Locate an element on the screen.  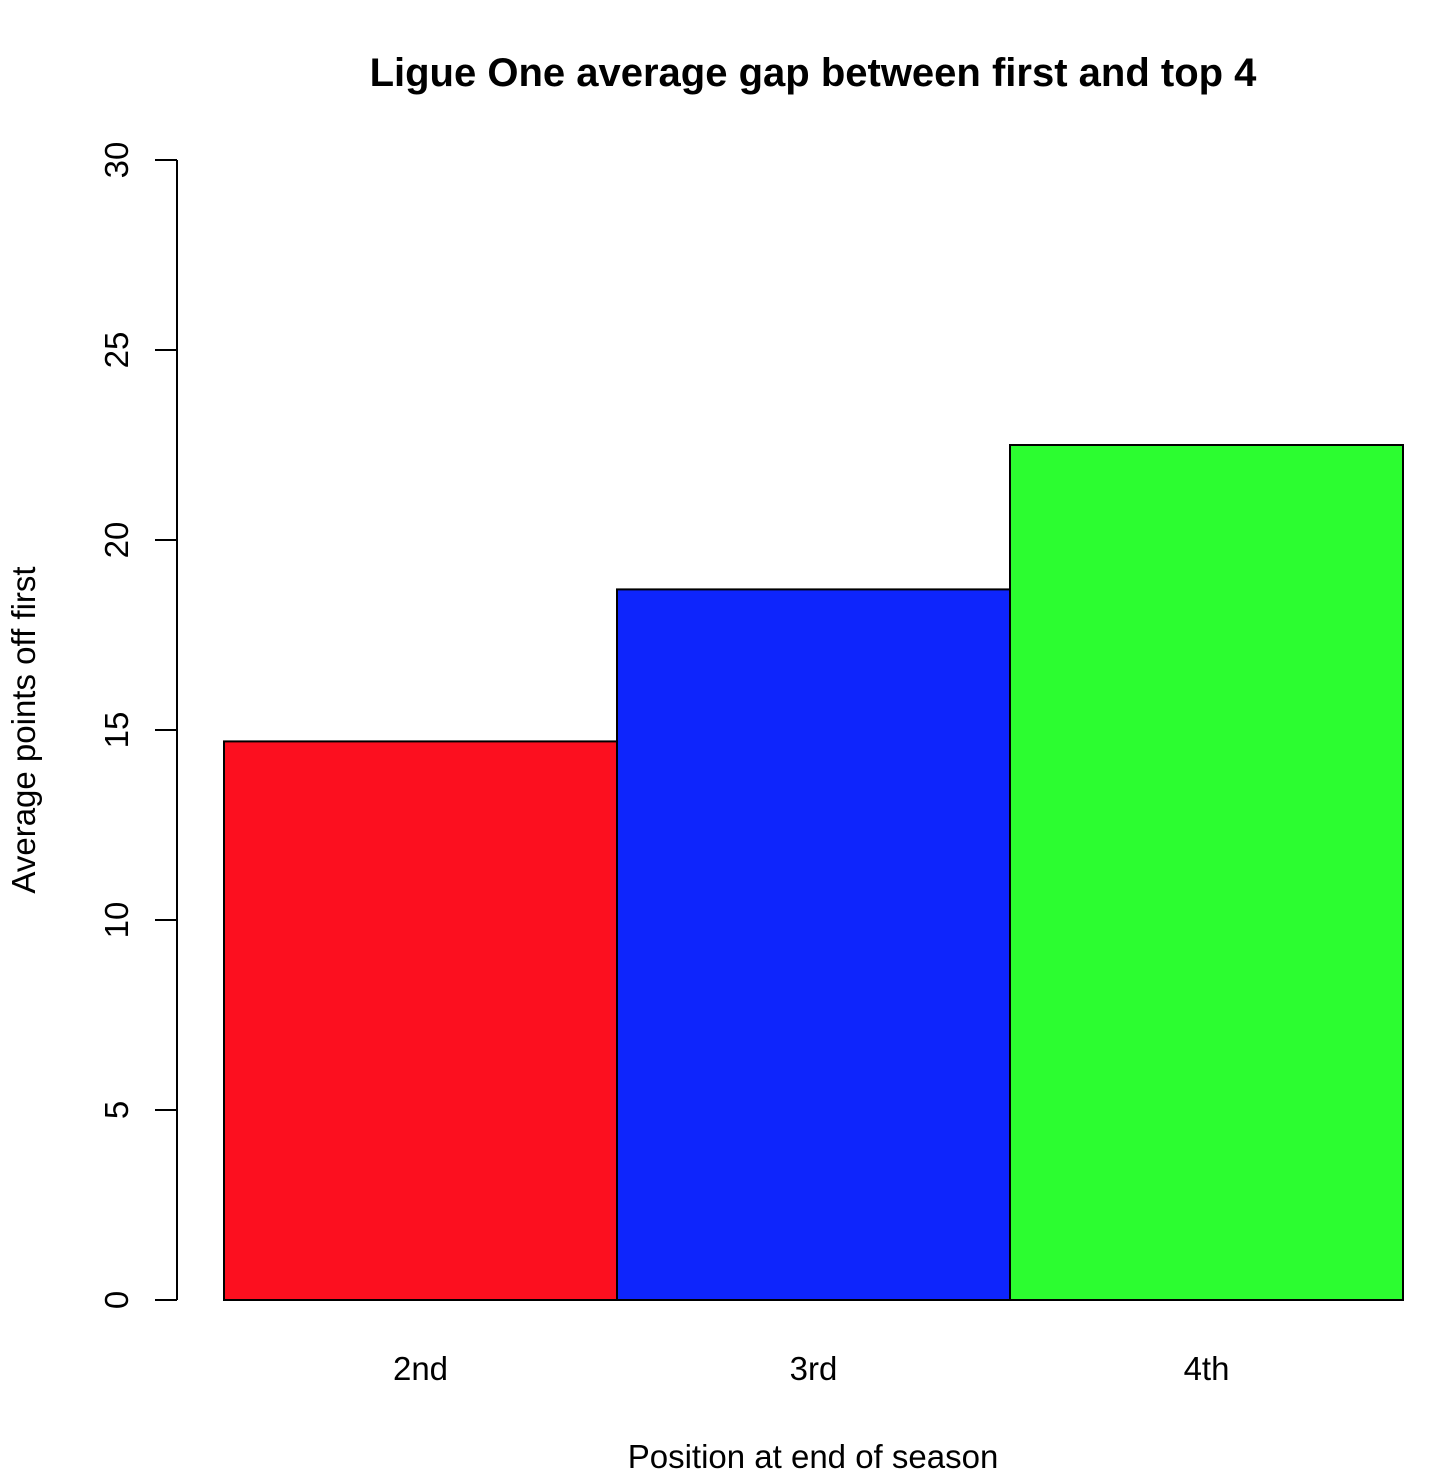
y-axis: 0 5 10 15 20 25 30 is located at coordinates (138, 725).